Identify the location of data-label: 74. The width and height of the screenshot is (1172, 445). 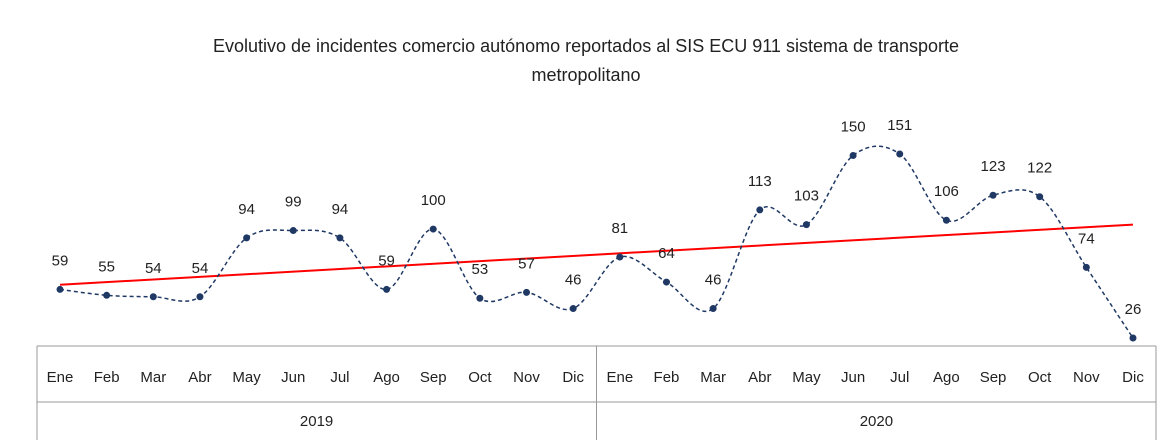
(1086, 238).